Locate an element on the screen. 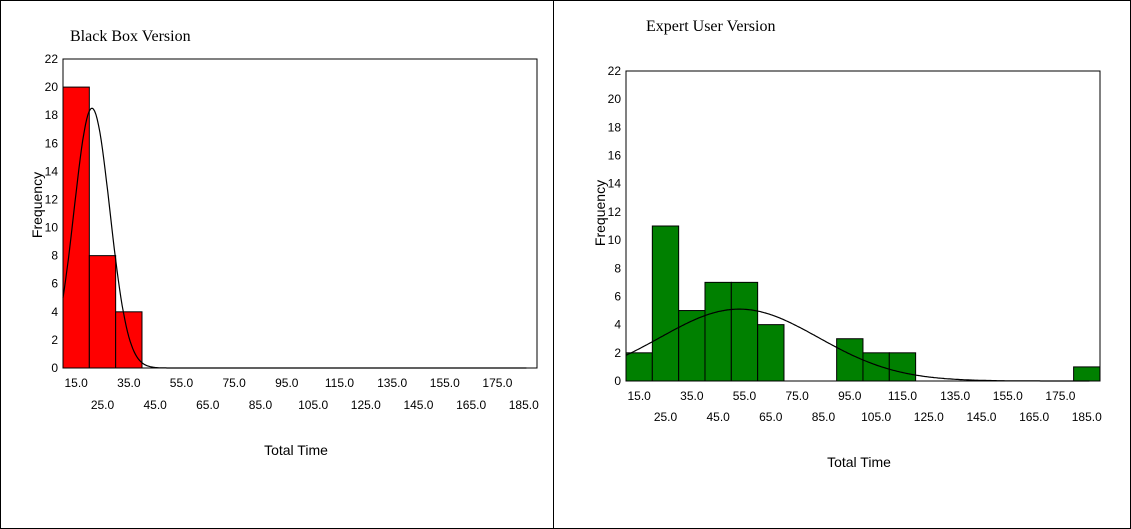 This screenshot has height=529, width=1131. panel-divider is located at coordinates (553, 264).